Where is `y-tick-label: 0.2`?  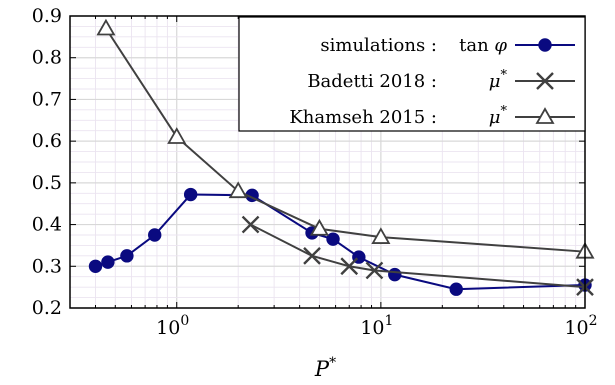
y-tick-label: 0.2 is located at coordinates (47, 308).